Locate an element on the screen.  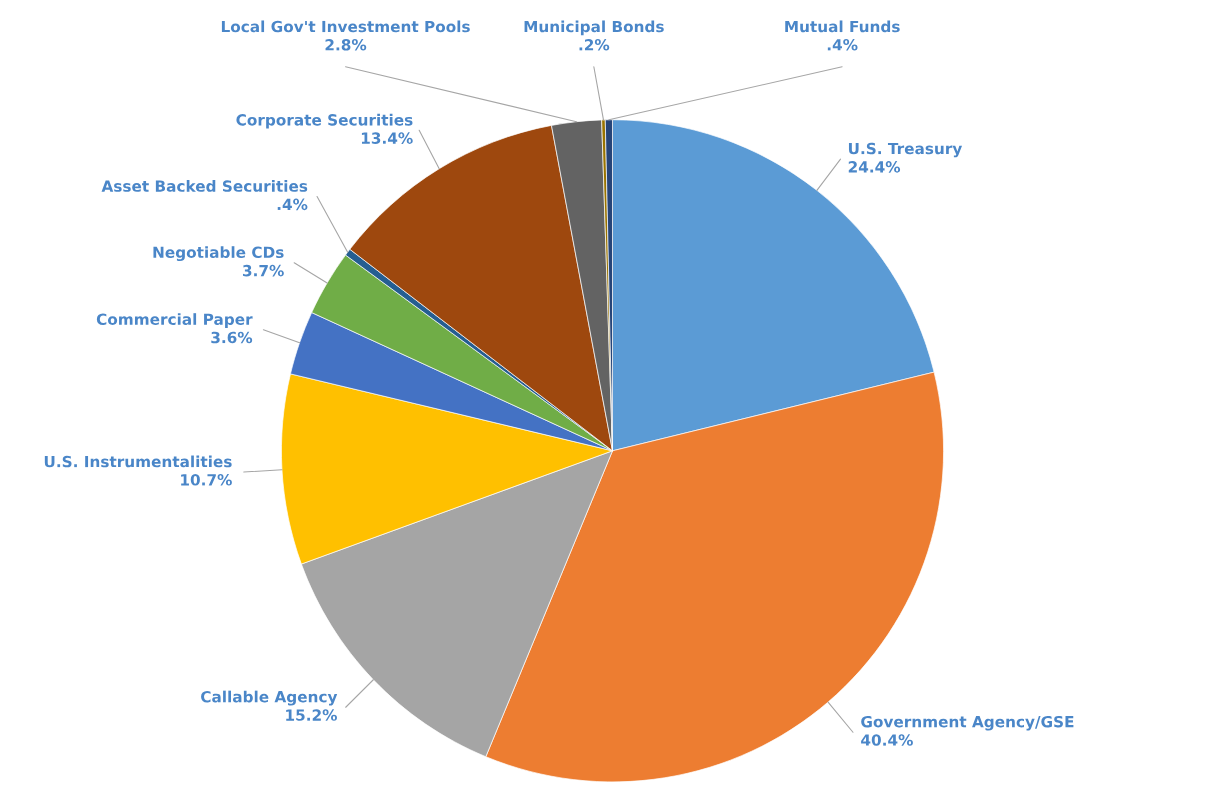
data-label: 2.8% is located at coordinates (346, 45).